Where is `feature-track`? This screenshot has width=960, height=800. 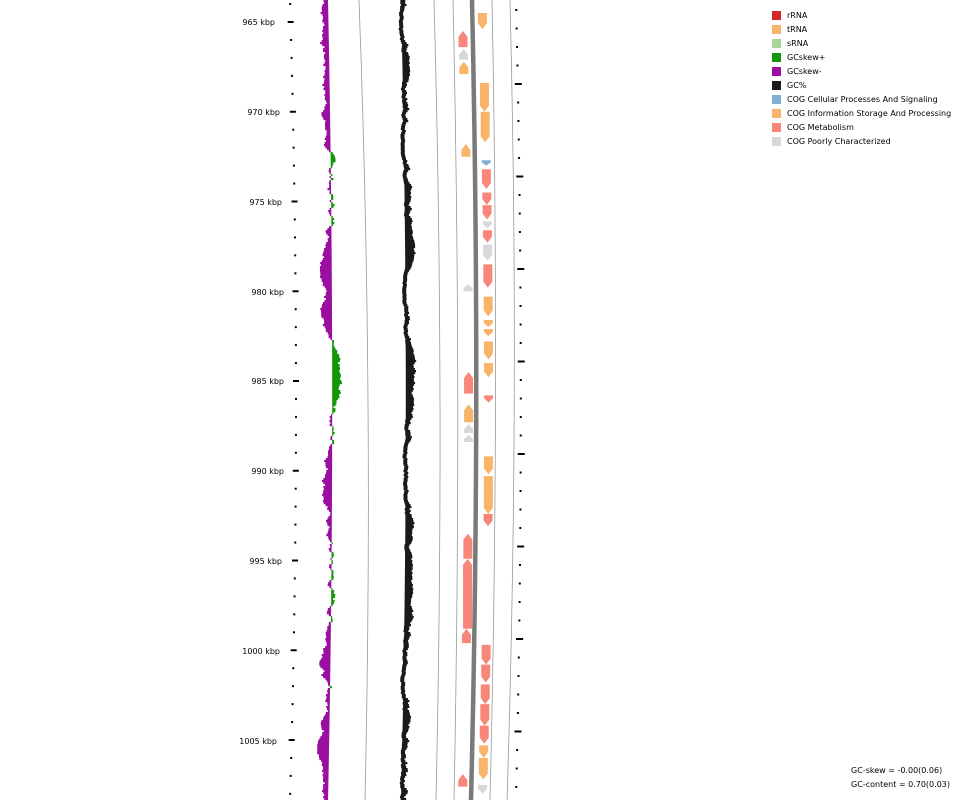 feature-track is located at coordinates (476, 403).